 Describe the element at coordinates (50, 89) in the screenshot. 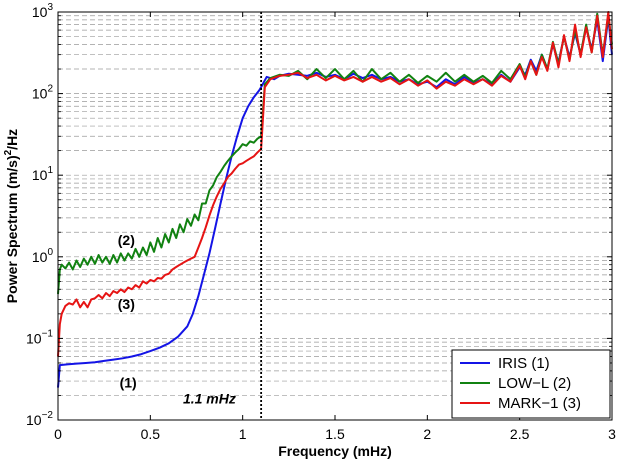

I see `y-tick-exponent: 2` at that location.